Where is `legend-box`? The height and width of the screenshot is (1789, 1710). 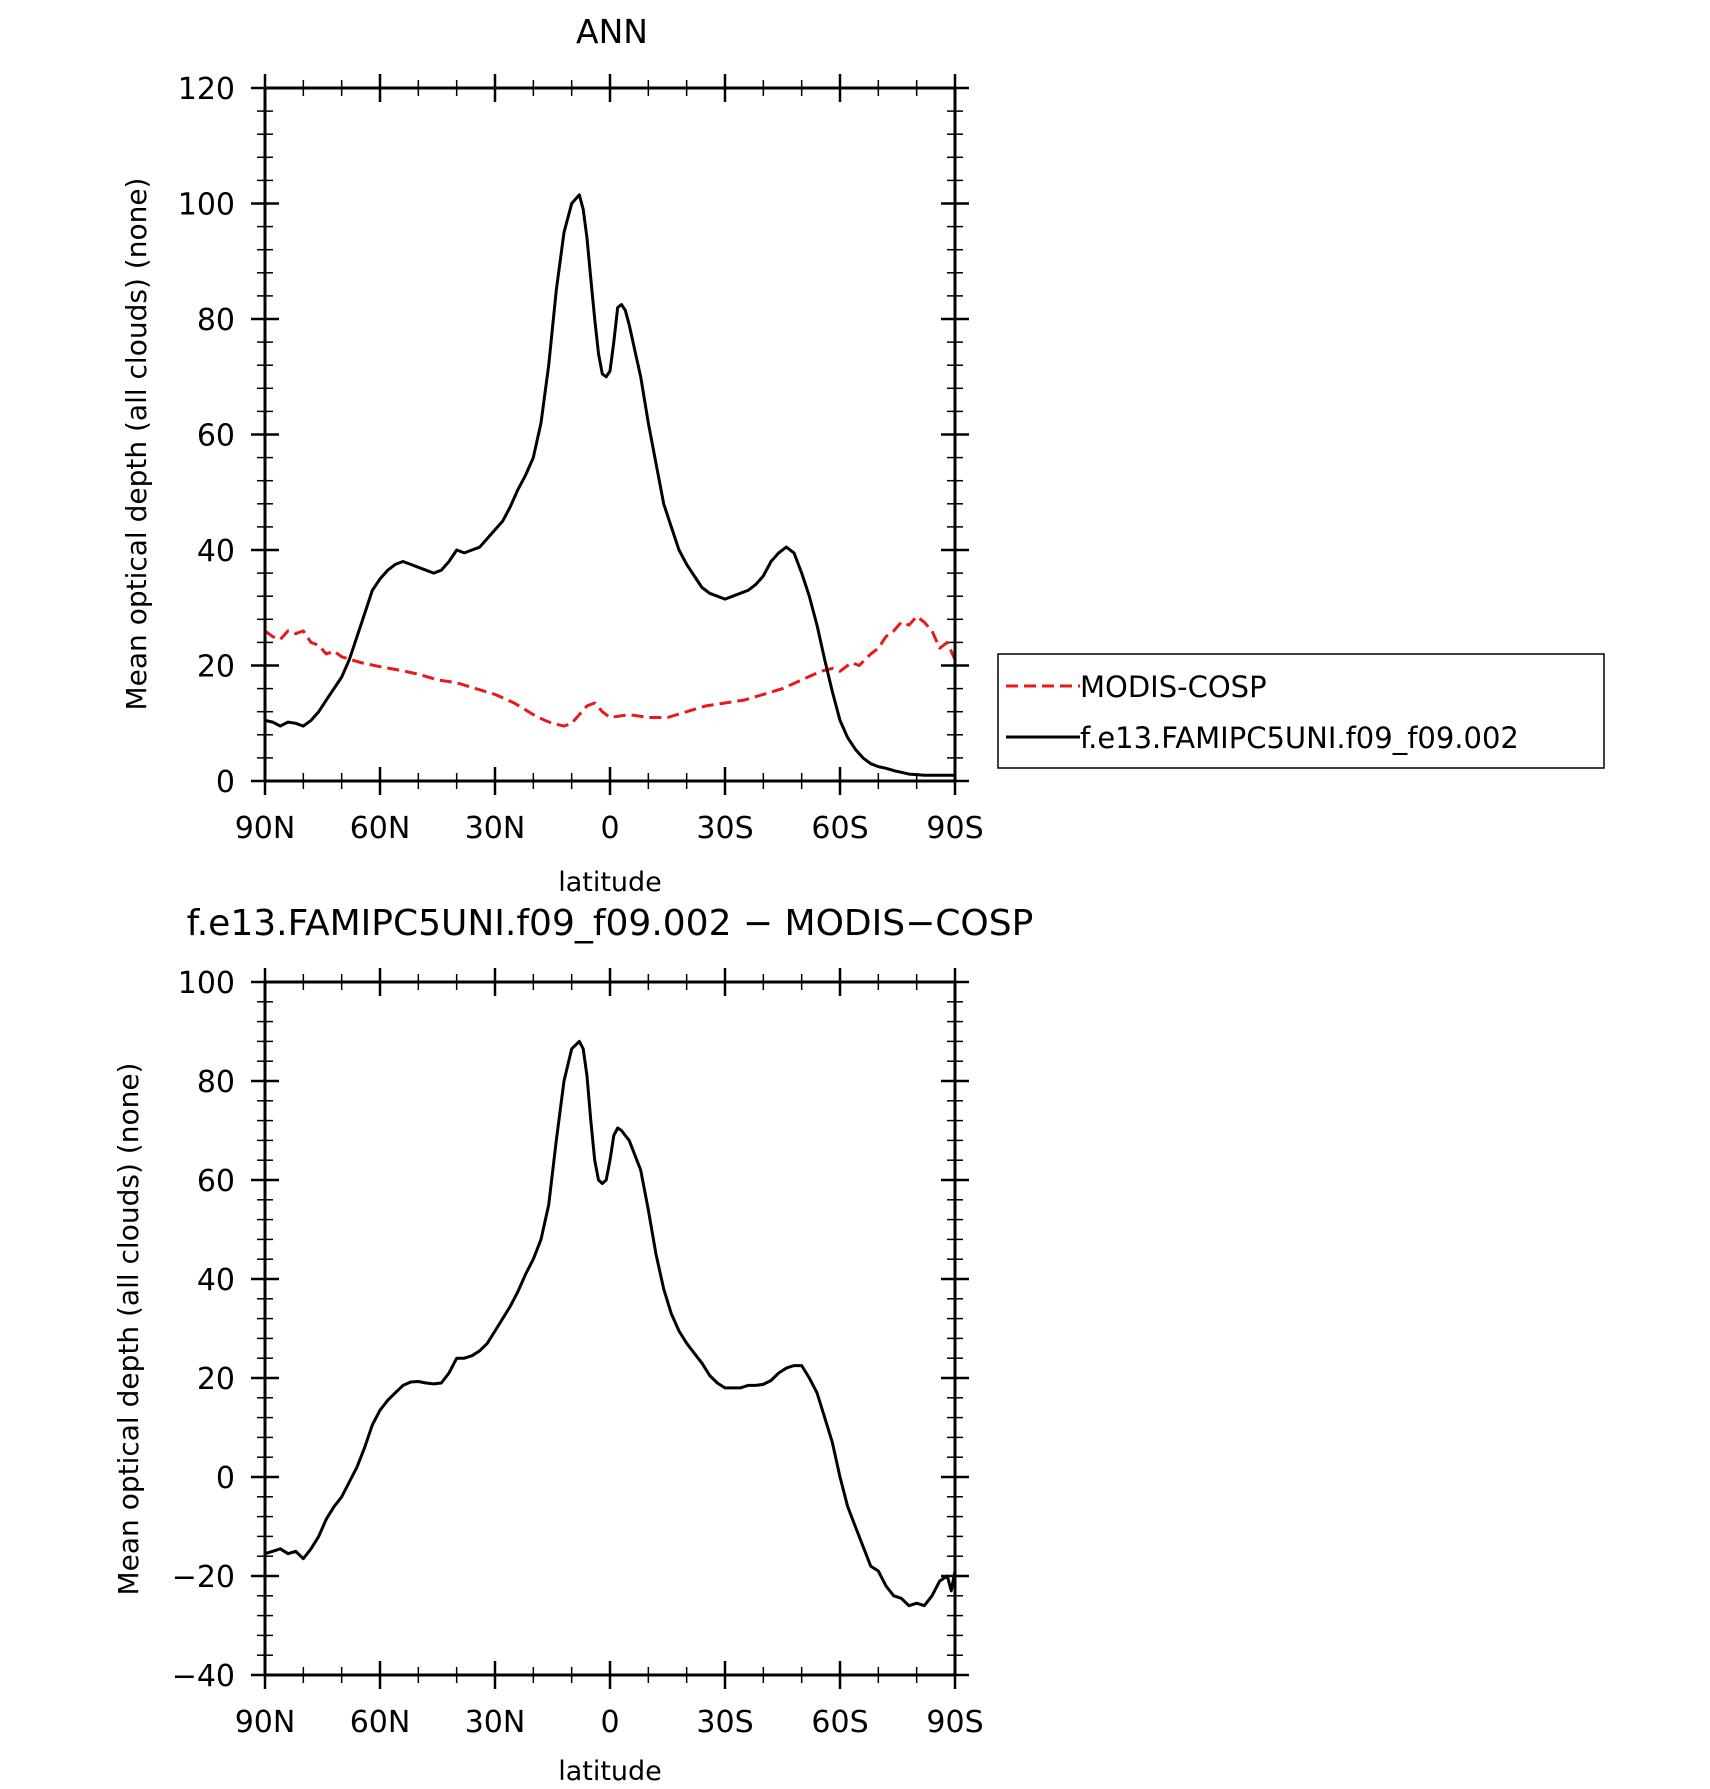 legend-box is located at coordinates (1301, 711).